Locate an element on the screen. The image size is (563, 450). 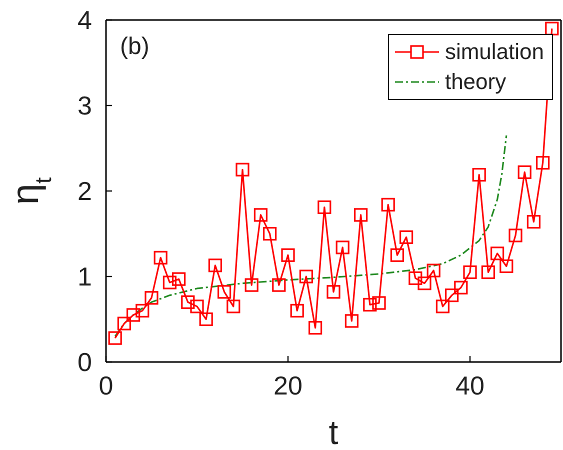
y-tick-label: 4 is located at coordinates (85, 20).